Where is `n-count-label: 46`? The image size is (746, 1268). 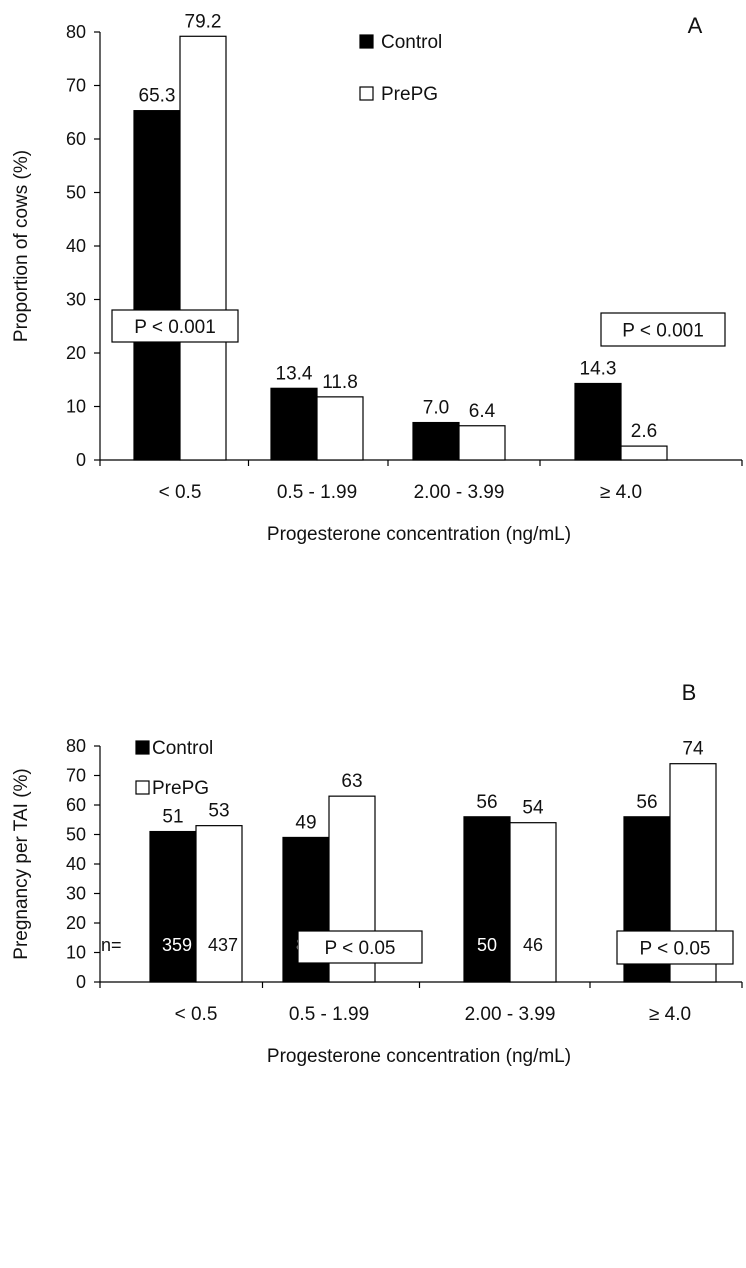 n-count-label: 46 is located at coordinates (533, 945).